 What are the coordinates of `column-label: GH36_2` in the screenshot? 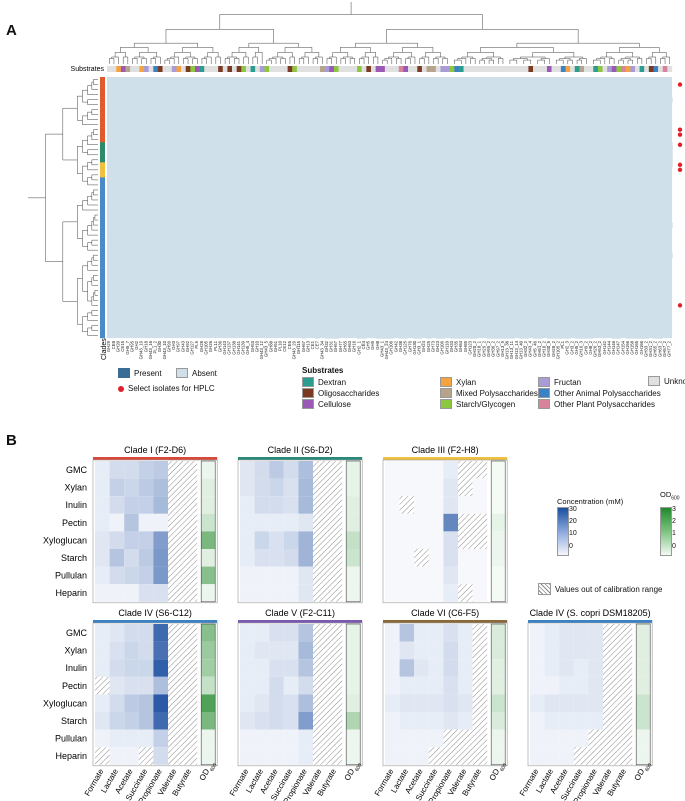 It's located at (493, 348).